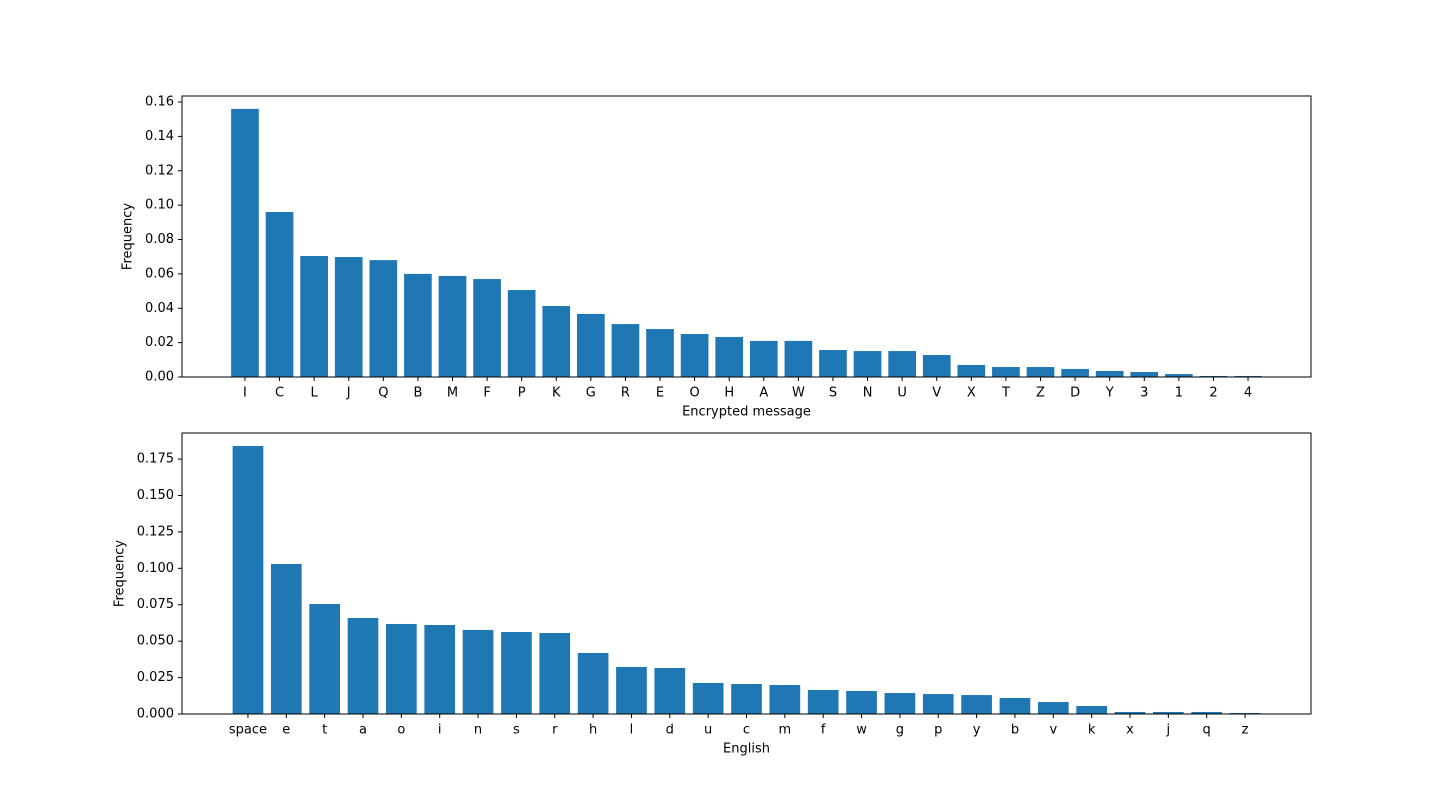  Describe the element at coordinates (902, 393) in the screenshot. I see `x-tick-label: U` at that location.